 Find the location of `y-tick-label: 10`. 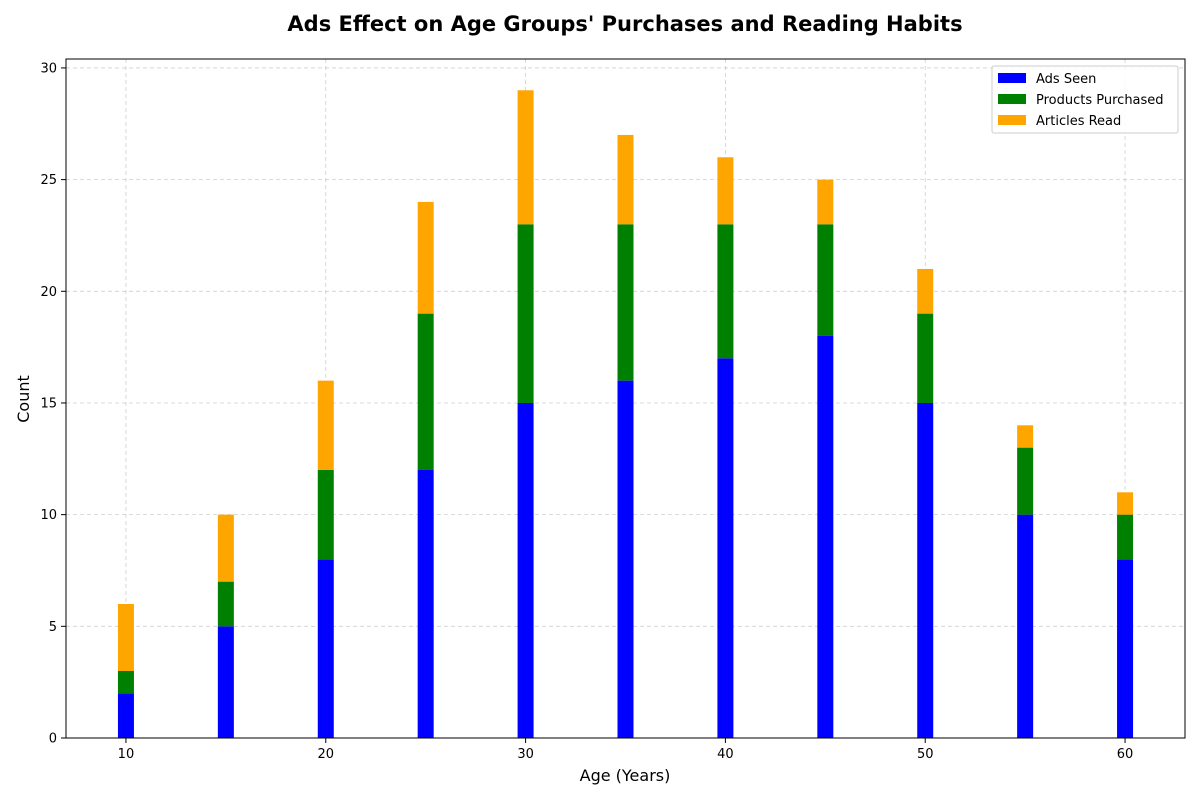

y-tick-label: 10 is located at coordinates (48, 515).